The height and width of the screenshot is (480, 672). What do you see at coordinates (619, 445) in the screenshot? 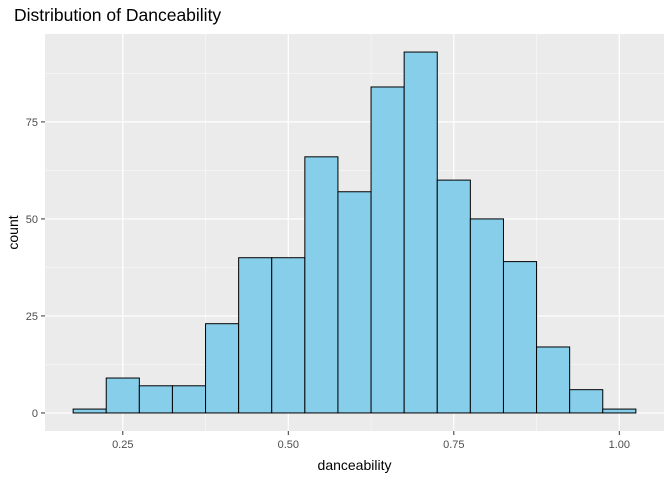
I see `x-tick-label: 1.00` at bounding box center [619, 445].